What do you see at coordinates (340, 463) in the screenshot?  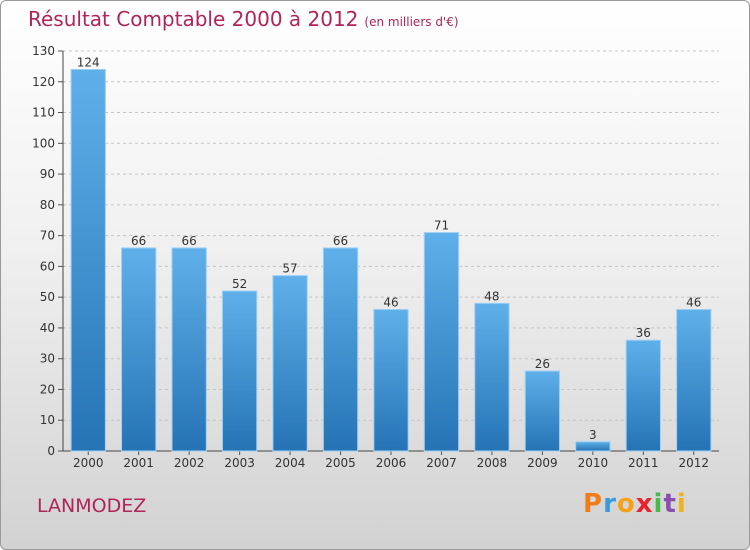 I see `x-tick-label: 2005` at bounding box center [340, 463].